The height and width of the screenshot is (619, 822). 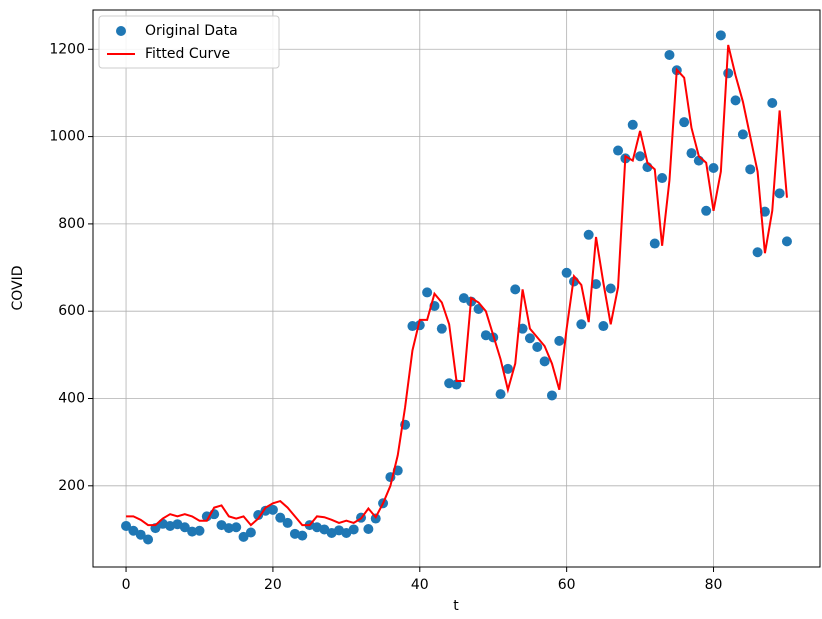 I want to click on x-tick-label: 0, so click(x=126, y=585).